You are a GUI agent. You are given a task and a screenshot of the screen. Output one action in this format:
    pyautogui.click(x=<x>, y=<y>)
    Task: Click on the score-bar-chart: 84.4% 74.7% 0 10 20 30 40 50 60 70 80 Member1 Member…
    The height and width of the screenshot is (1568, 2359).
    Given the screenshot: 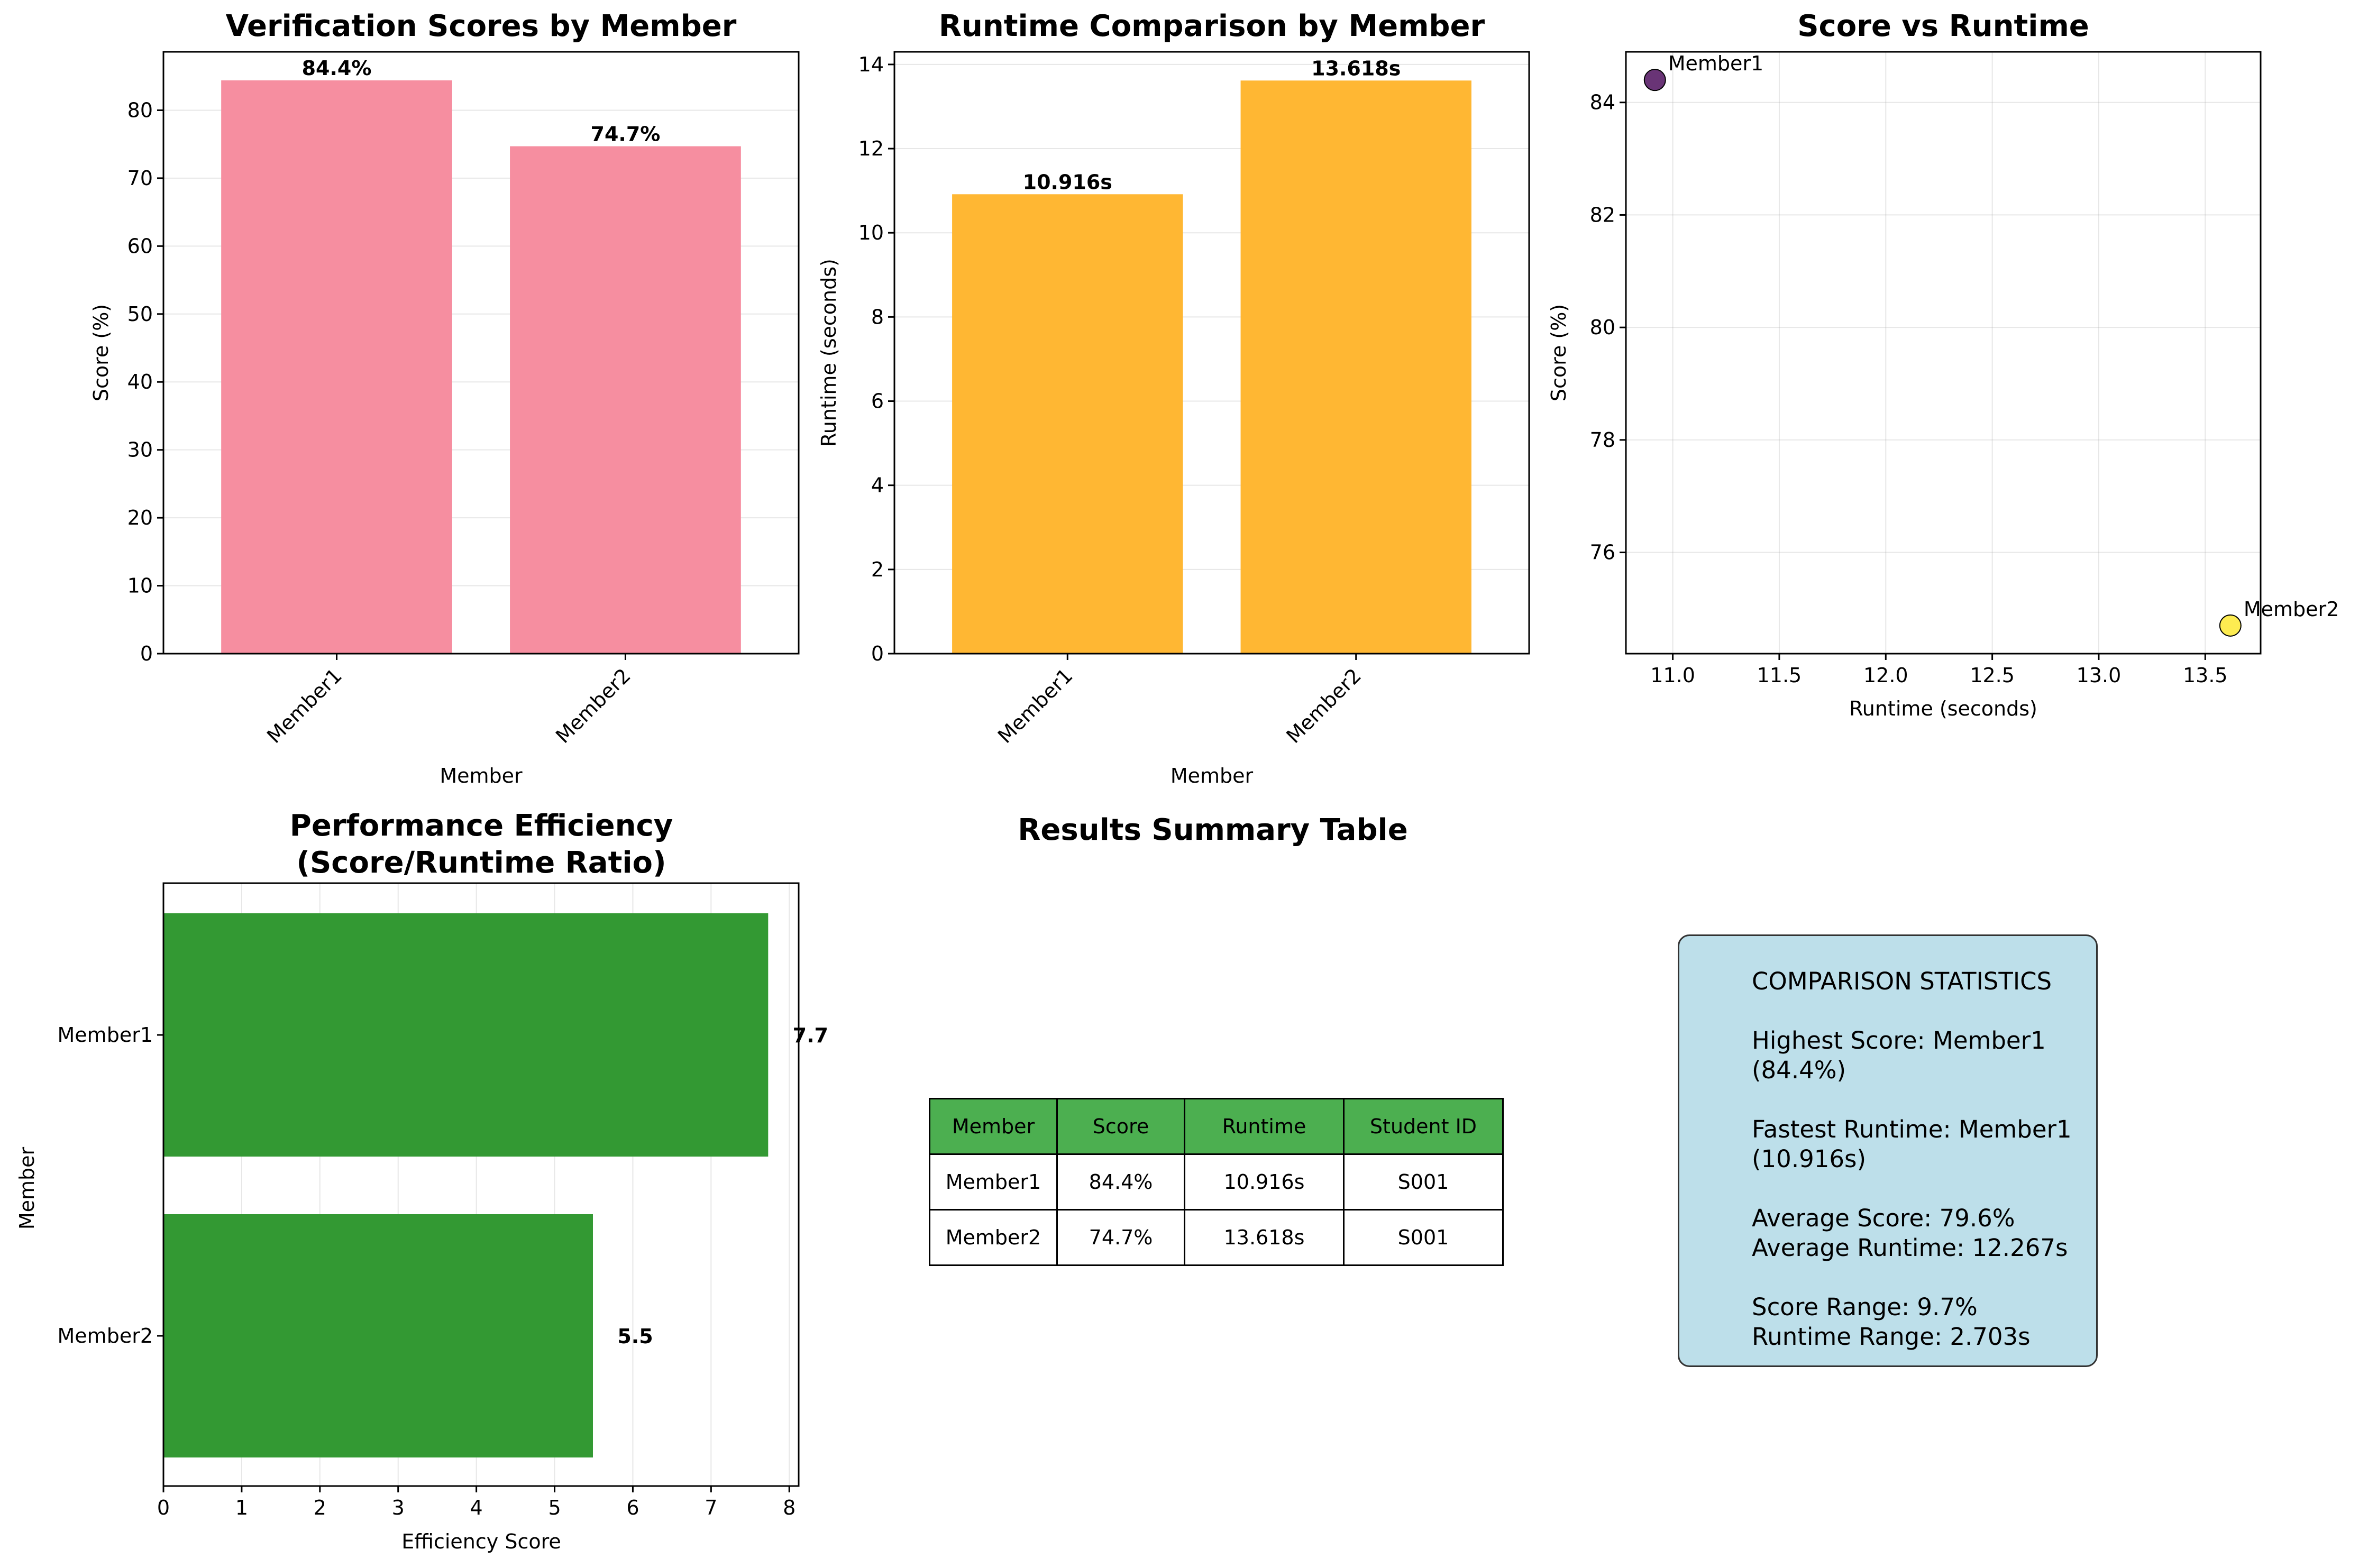 What is the action you would take?
    pyautogui.click(x=444, y=398)
    